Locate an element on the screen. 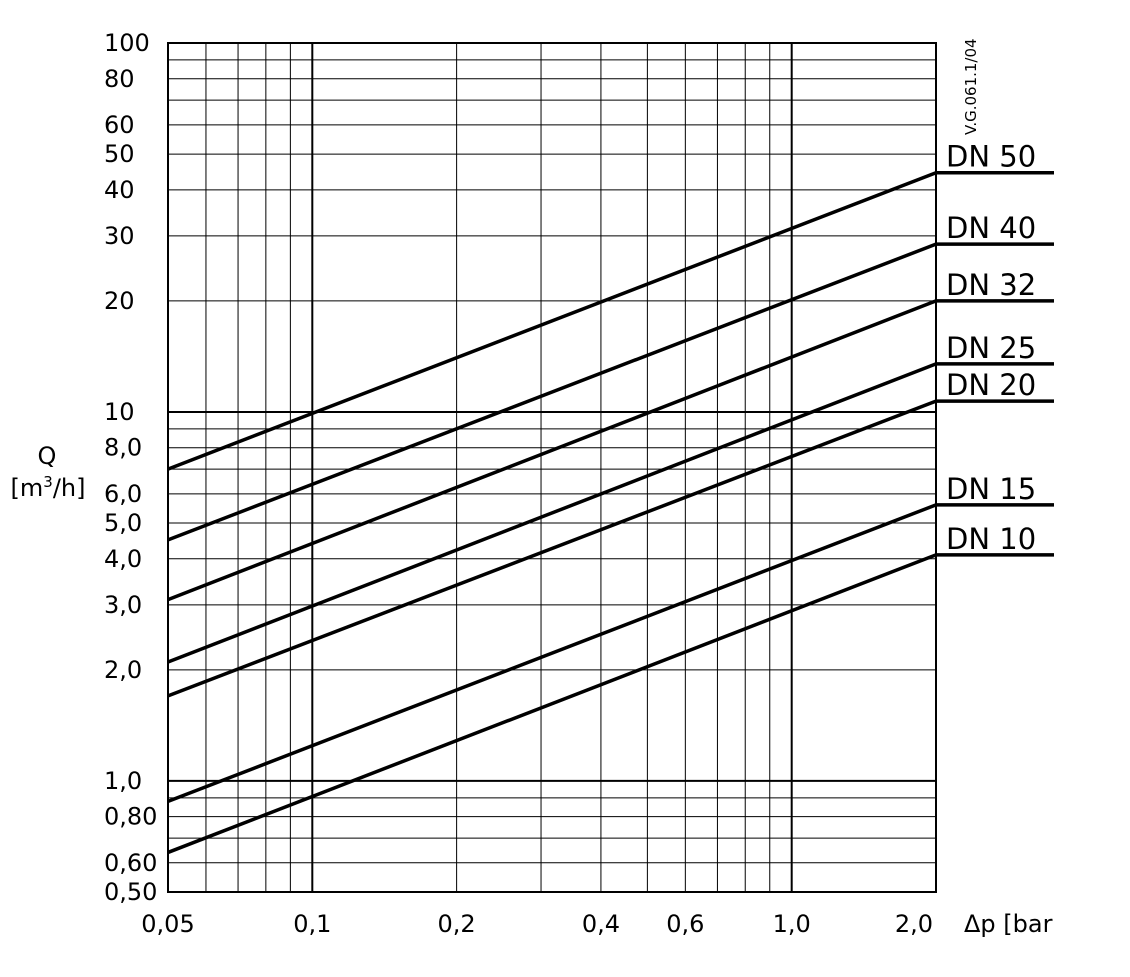 The image size is (1130, 977). series-label: DN 25 is located at coordinates (991, 348).